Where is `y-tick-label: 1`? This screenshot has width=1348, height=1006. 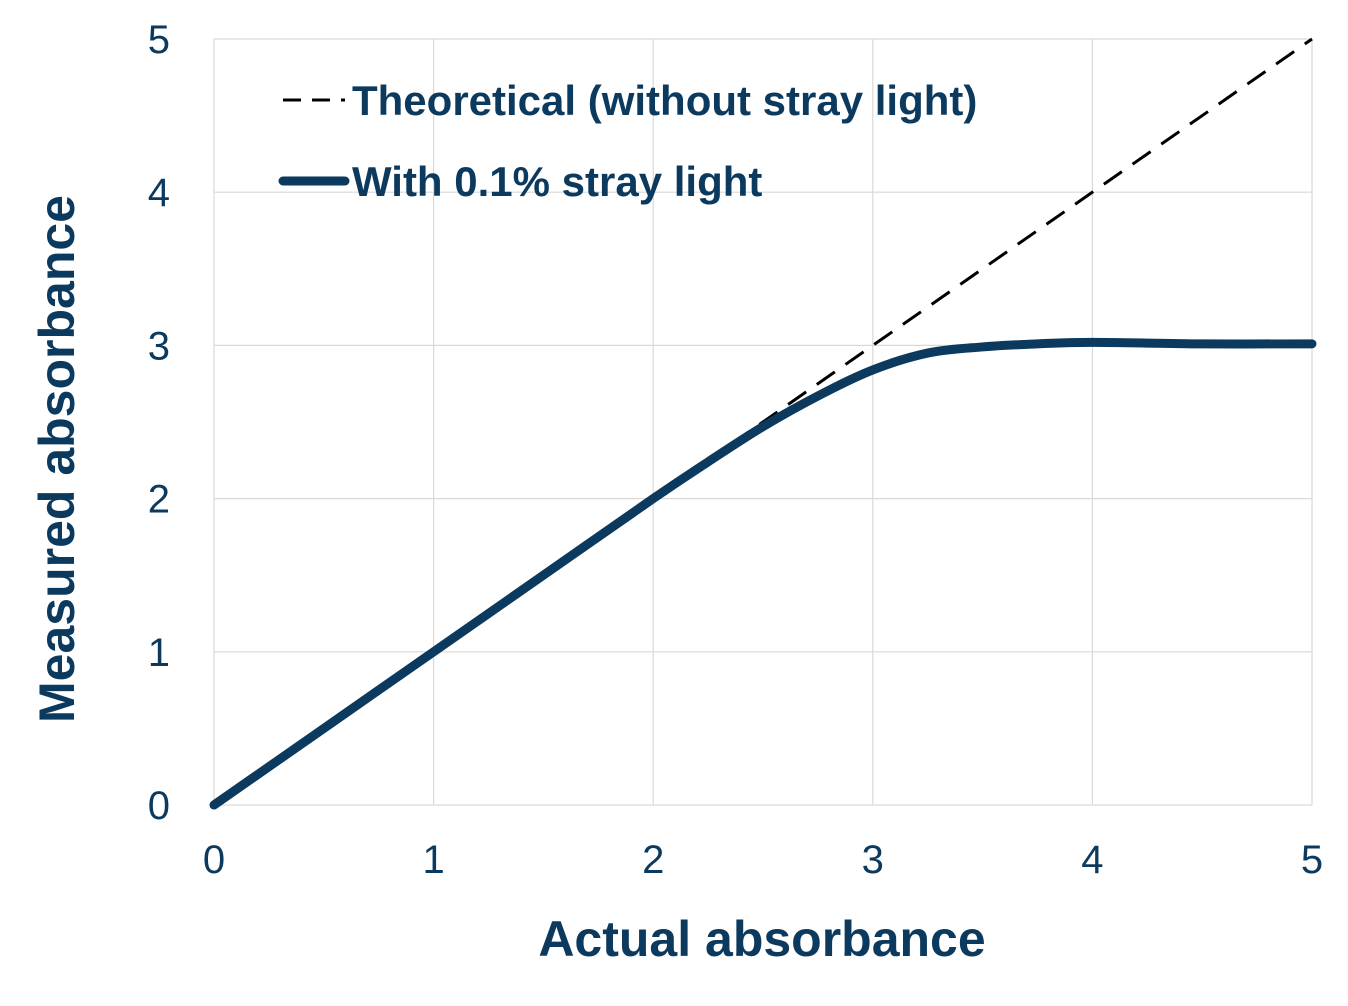
y-tick-label: 1 is located at coordinates (159, 653).